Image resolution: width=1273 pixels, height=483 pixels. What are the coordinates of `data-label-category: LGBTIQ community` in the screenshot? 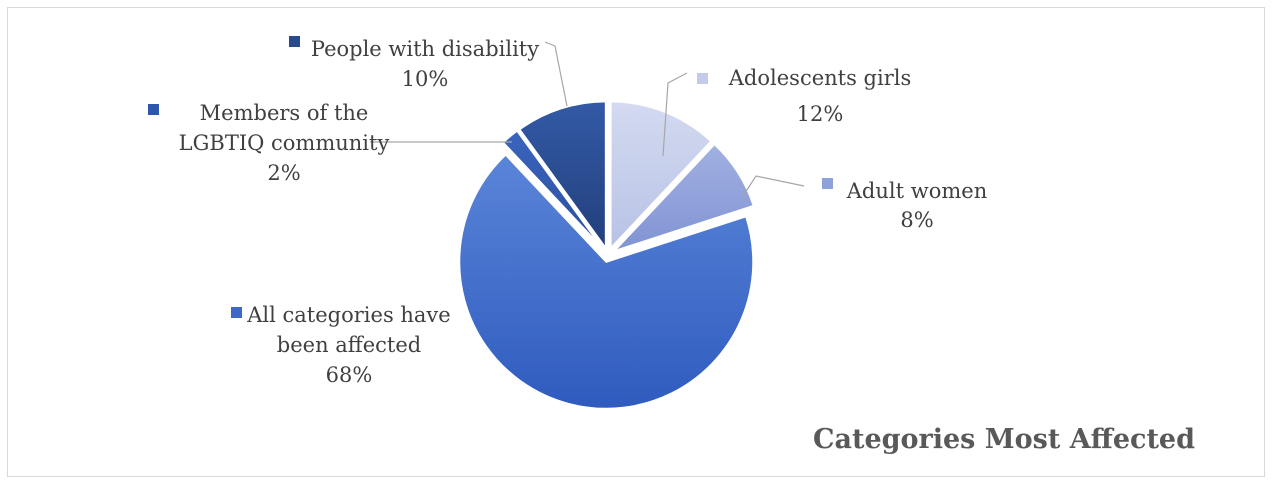 It's located at (284, 143).